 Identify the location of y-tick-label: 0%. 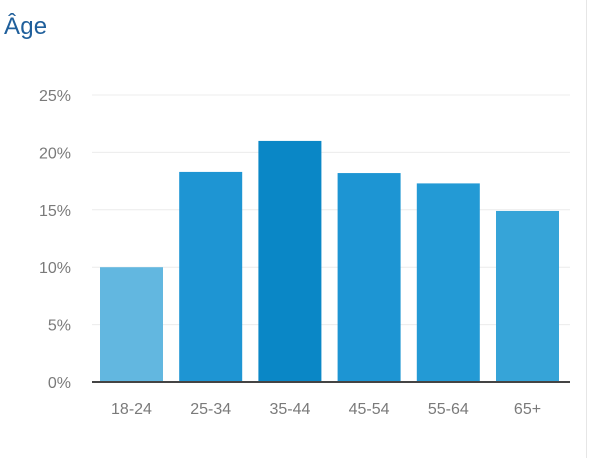
(59, 383).